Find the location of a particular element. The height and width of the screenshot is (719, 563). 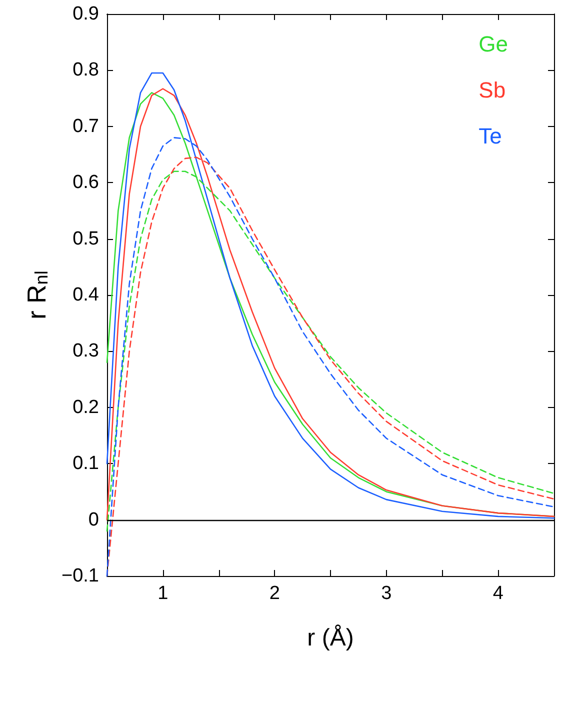

x-axis-title: r (Å) is located at coordinates (330, 638).